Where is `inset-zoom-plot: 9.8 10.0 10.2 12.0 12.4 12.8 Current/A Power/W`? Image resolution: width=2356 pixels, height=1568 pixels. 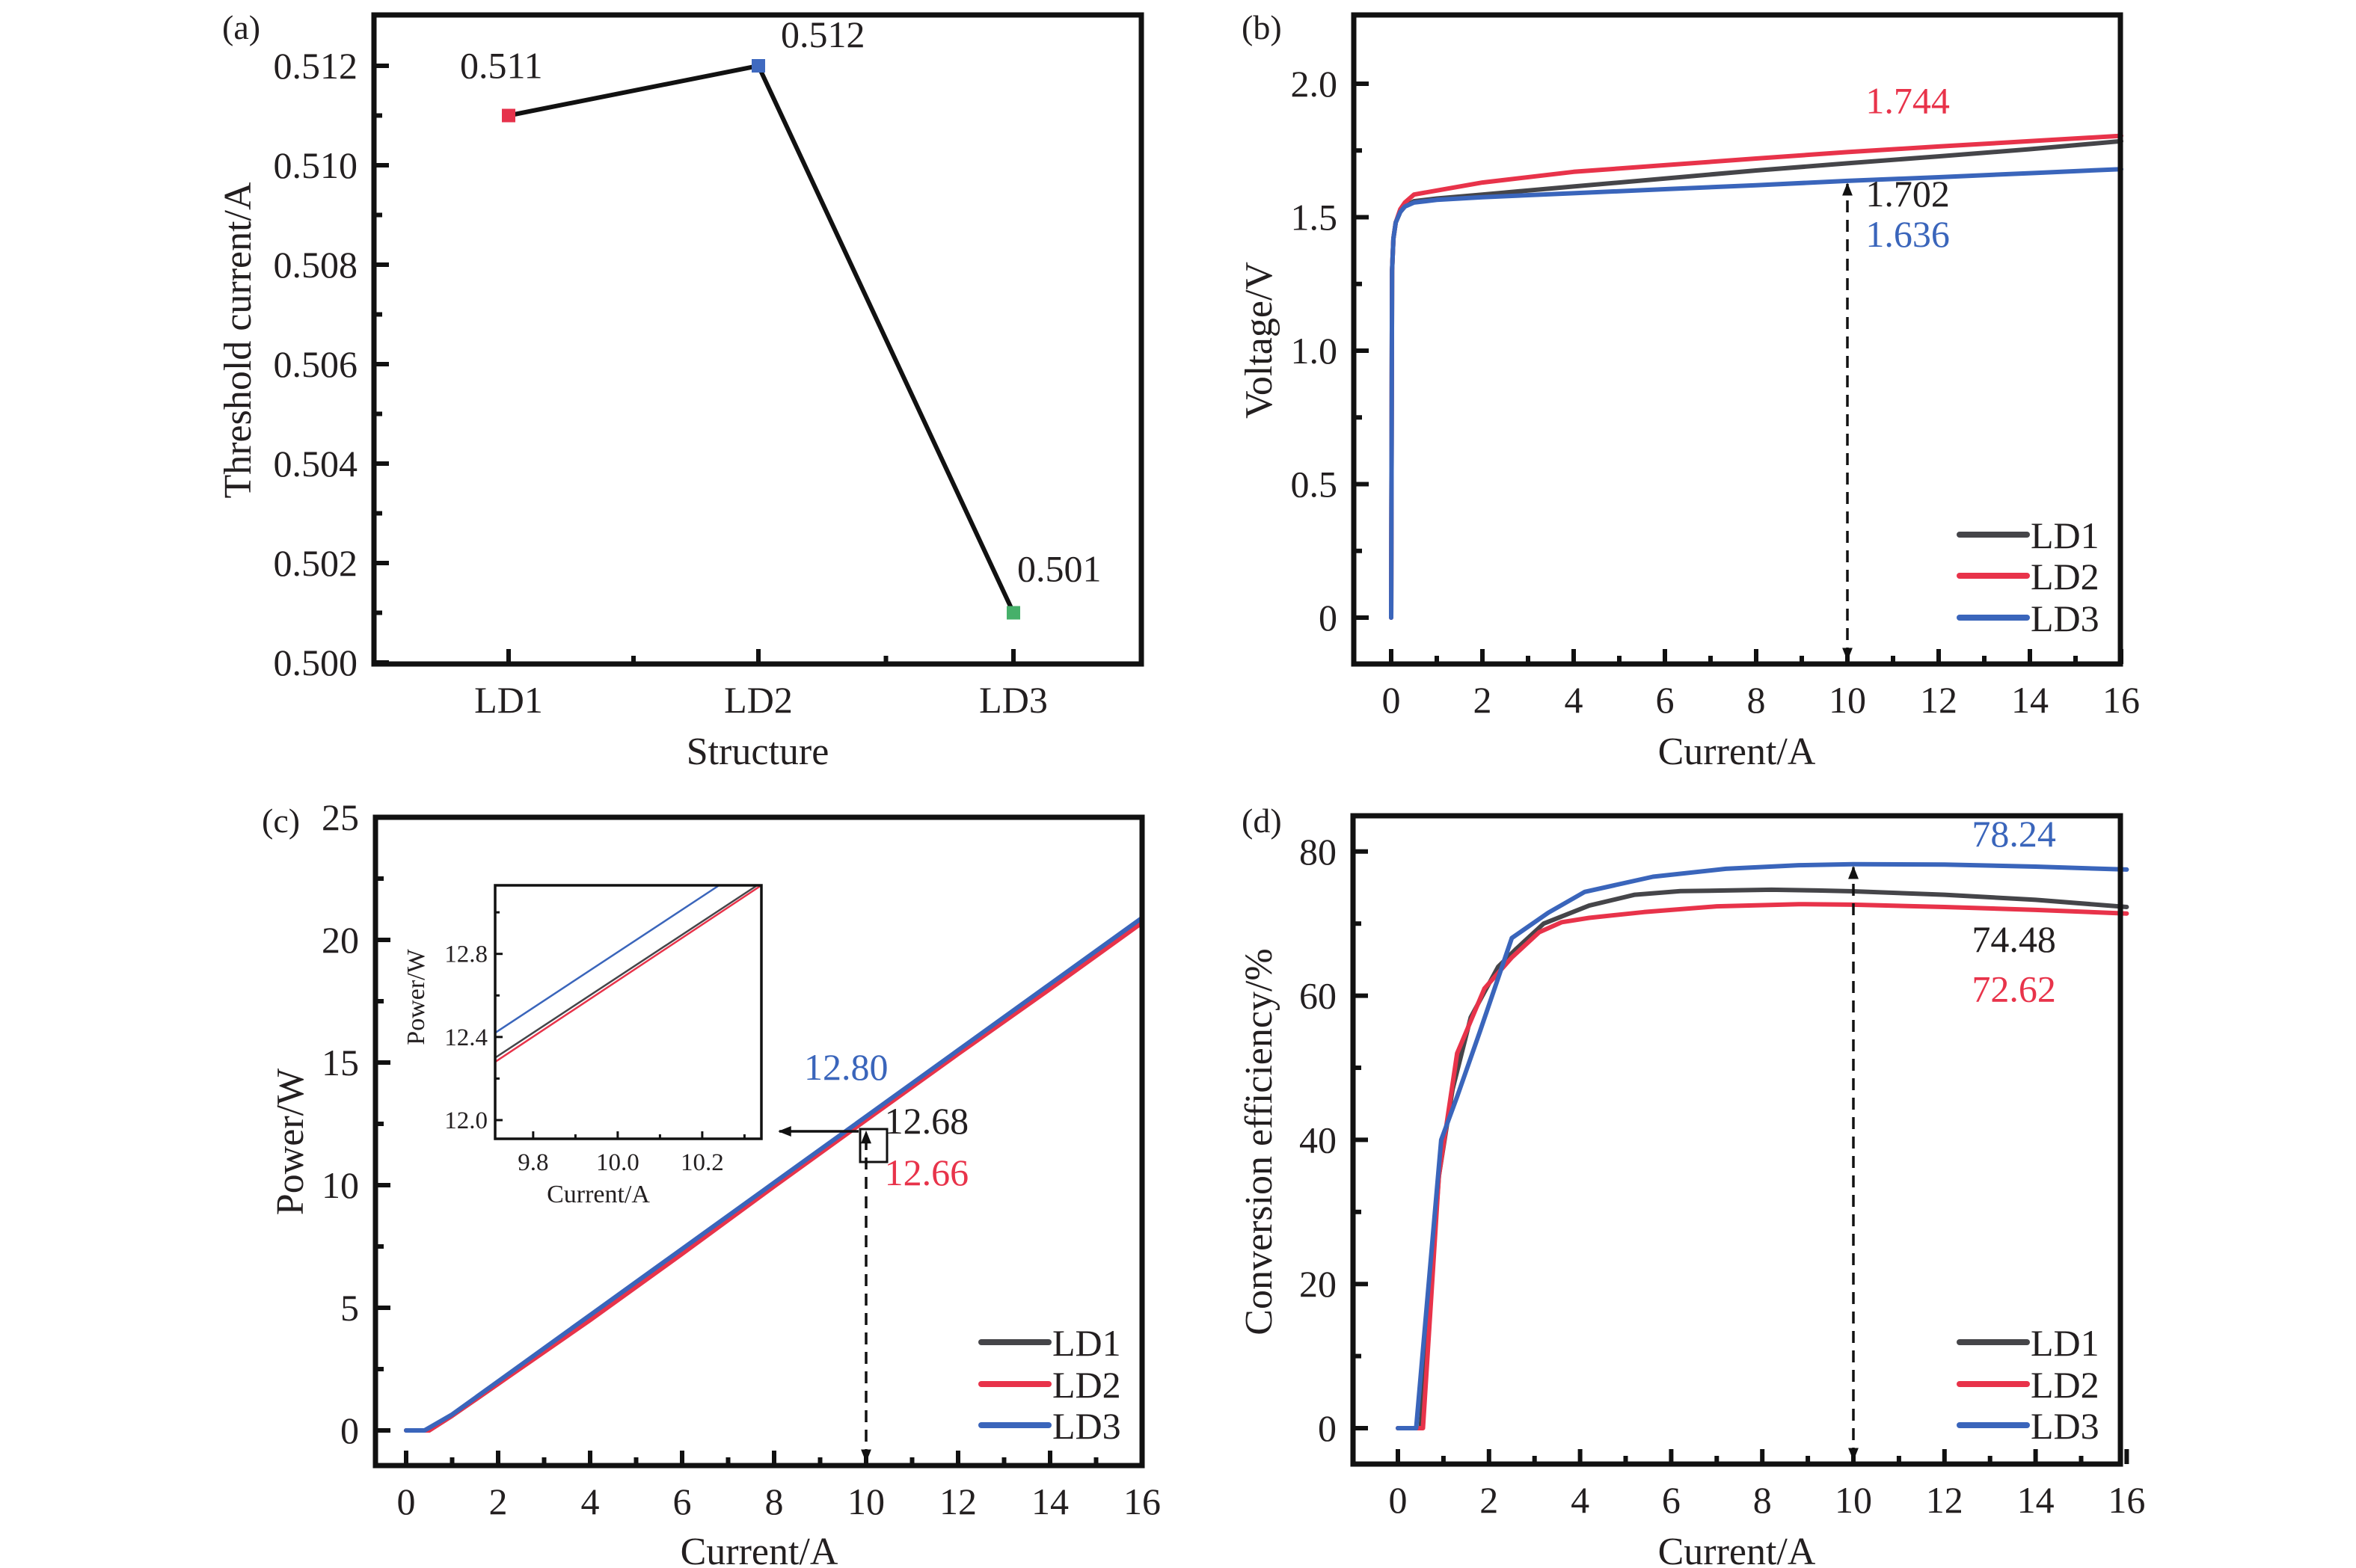
inset-zoom-plot: 9.8 10.0 10.2 12.0 12.4 12.8 Current/A Power/W is located at coordinates (582, 1046).